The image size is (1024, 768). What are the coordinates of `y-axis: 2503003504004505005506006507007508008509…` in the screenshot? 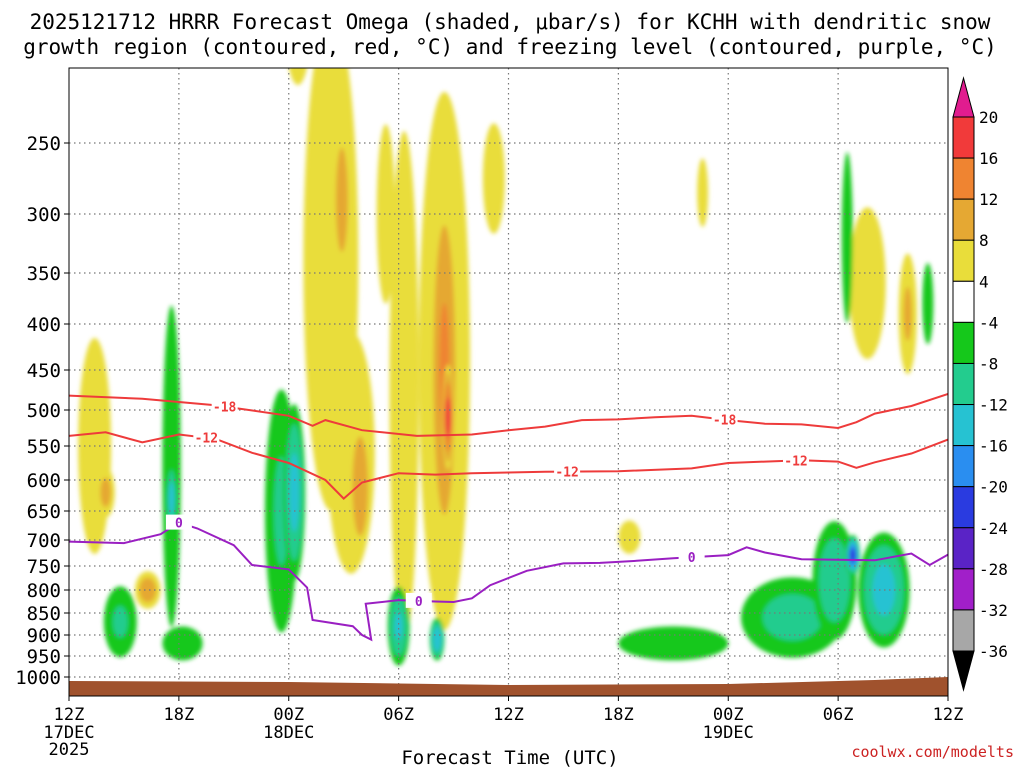 It's located at (42, 411).